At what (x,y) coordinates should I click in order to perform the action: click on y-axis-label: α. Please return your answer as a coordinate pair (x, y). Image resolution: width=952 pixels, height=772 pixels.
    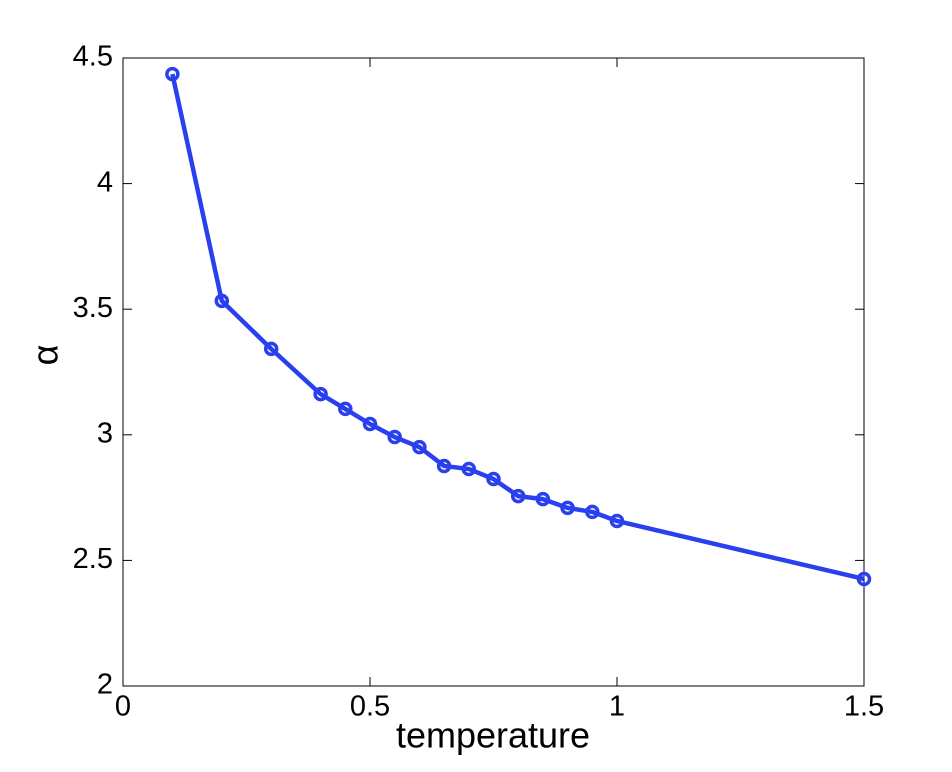
    Looking at the image, I should click on (45, 355).